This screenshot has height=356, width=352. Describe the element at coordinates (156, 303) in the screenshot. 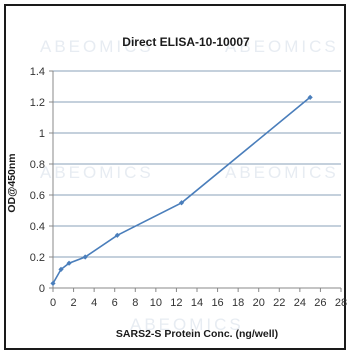

I see `x-tick-label: 10` at that location.